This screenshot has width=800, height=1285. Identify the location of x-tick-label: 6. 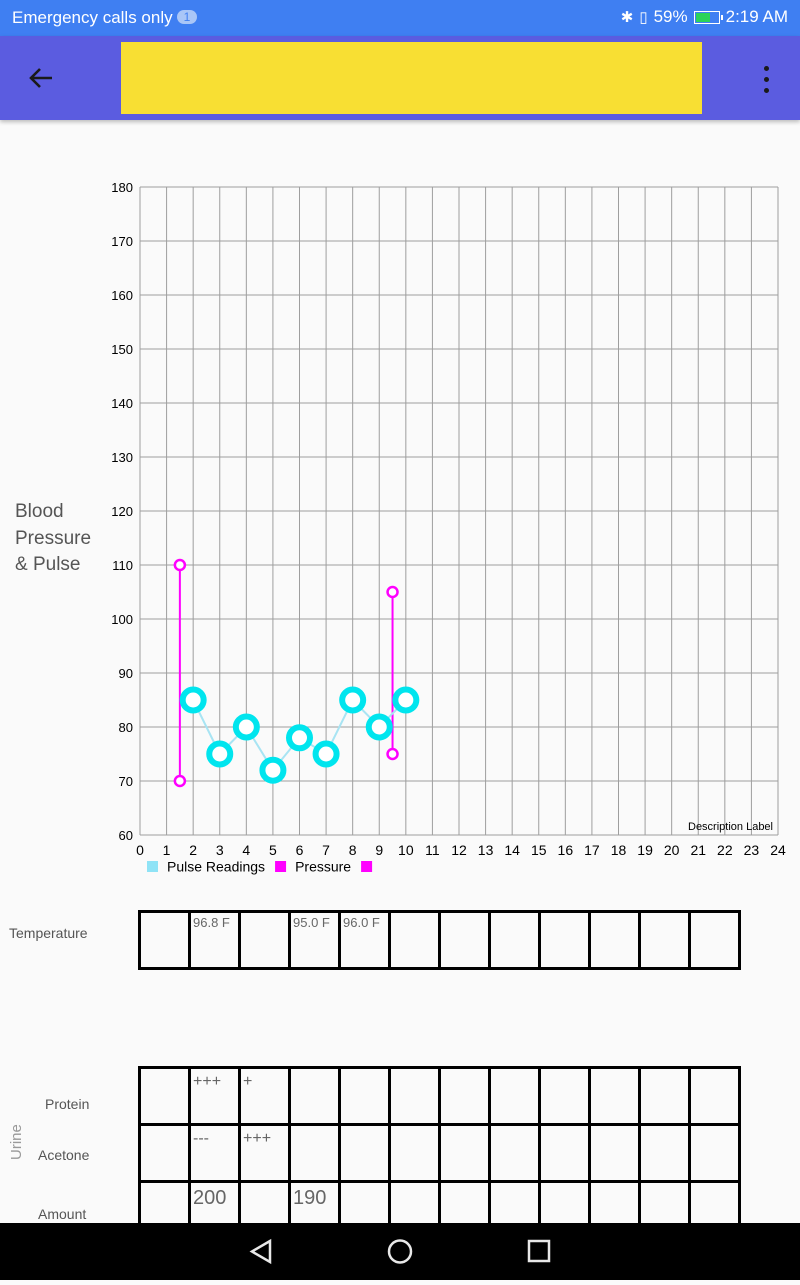
(300, 850).